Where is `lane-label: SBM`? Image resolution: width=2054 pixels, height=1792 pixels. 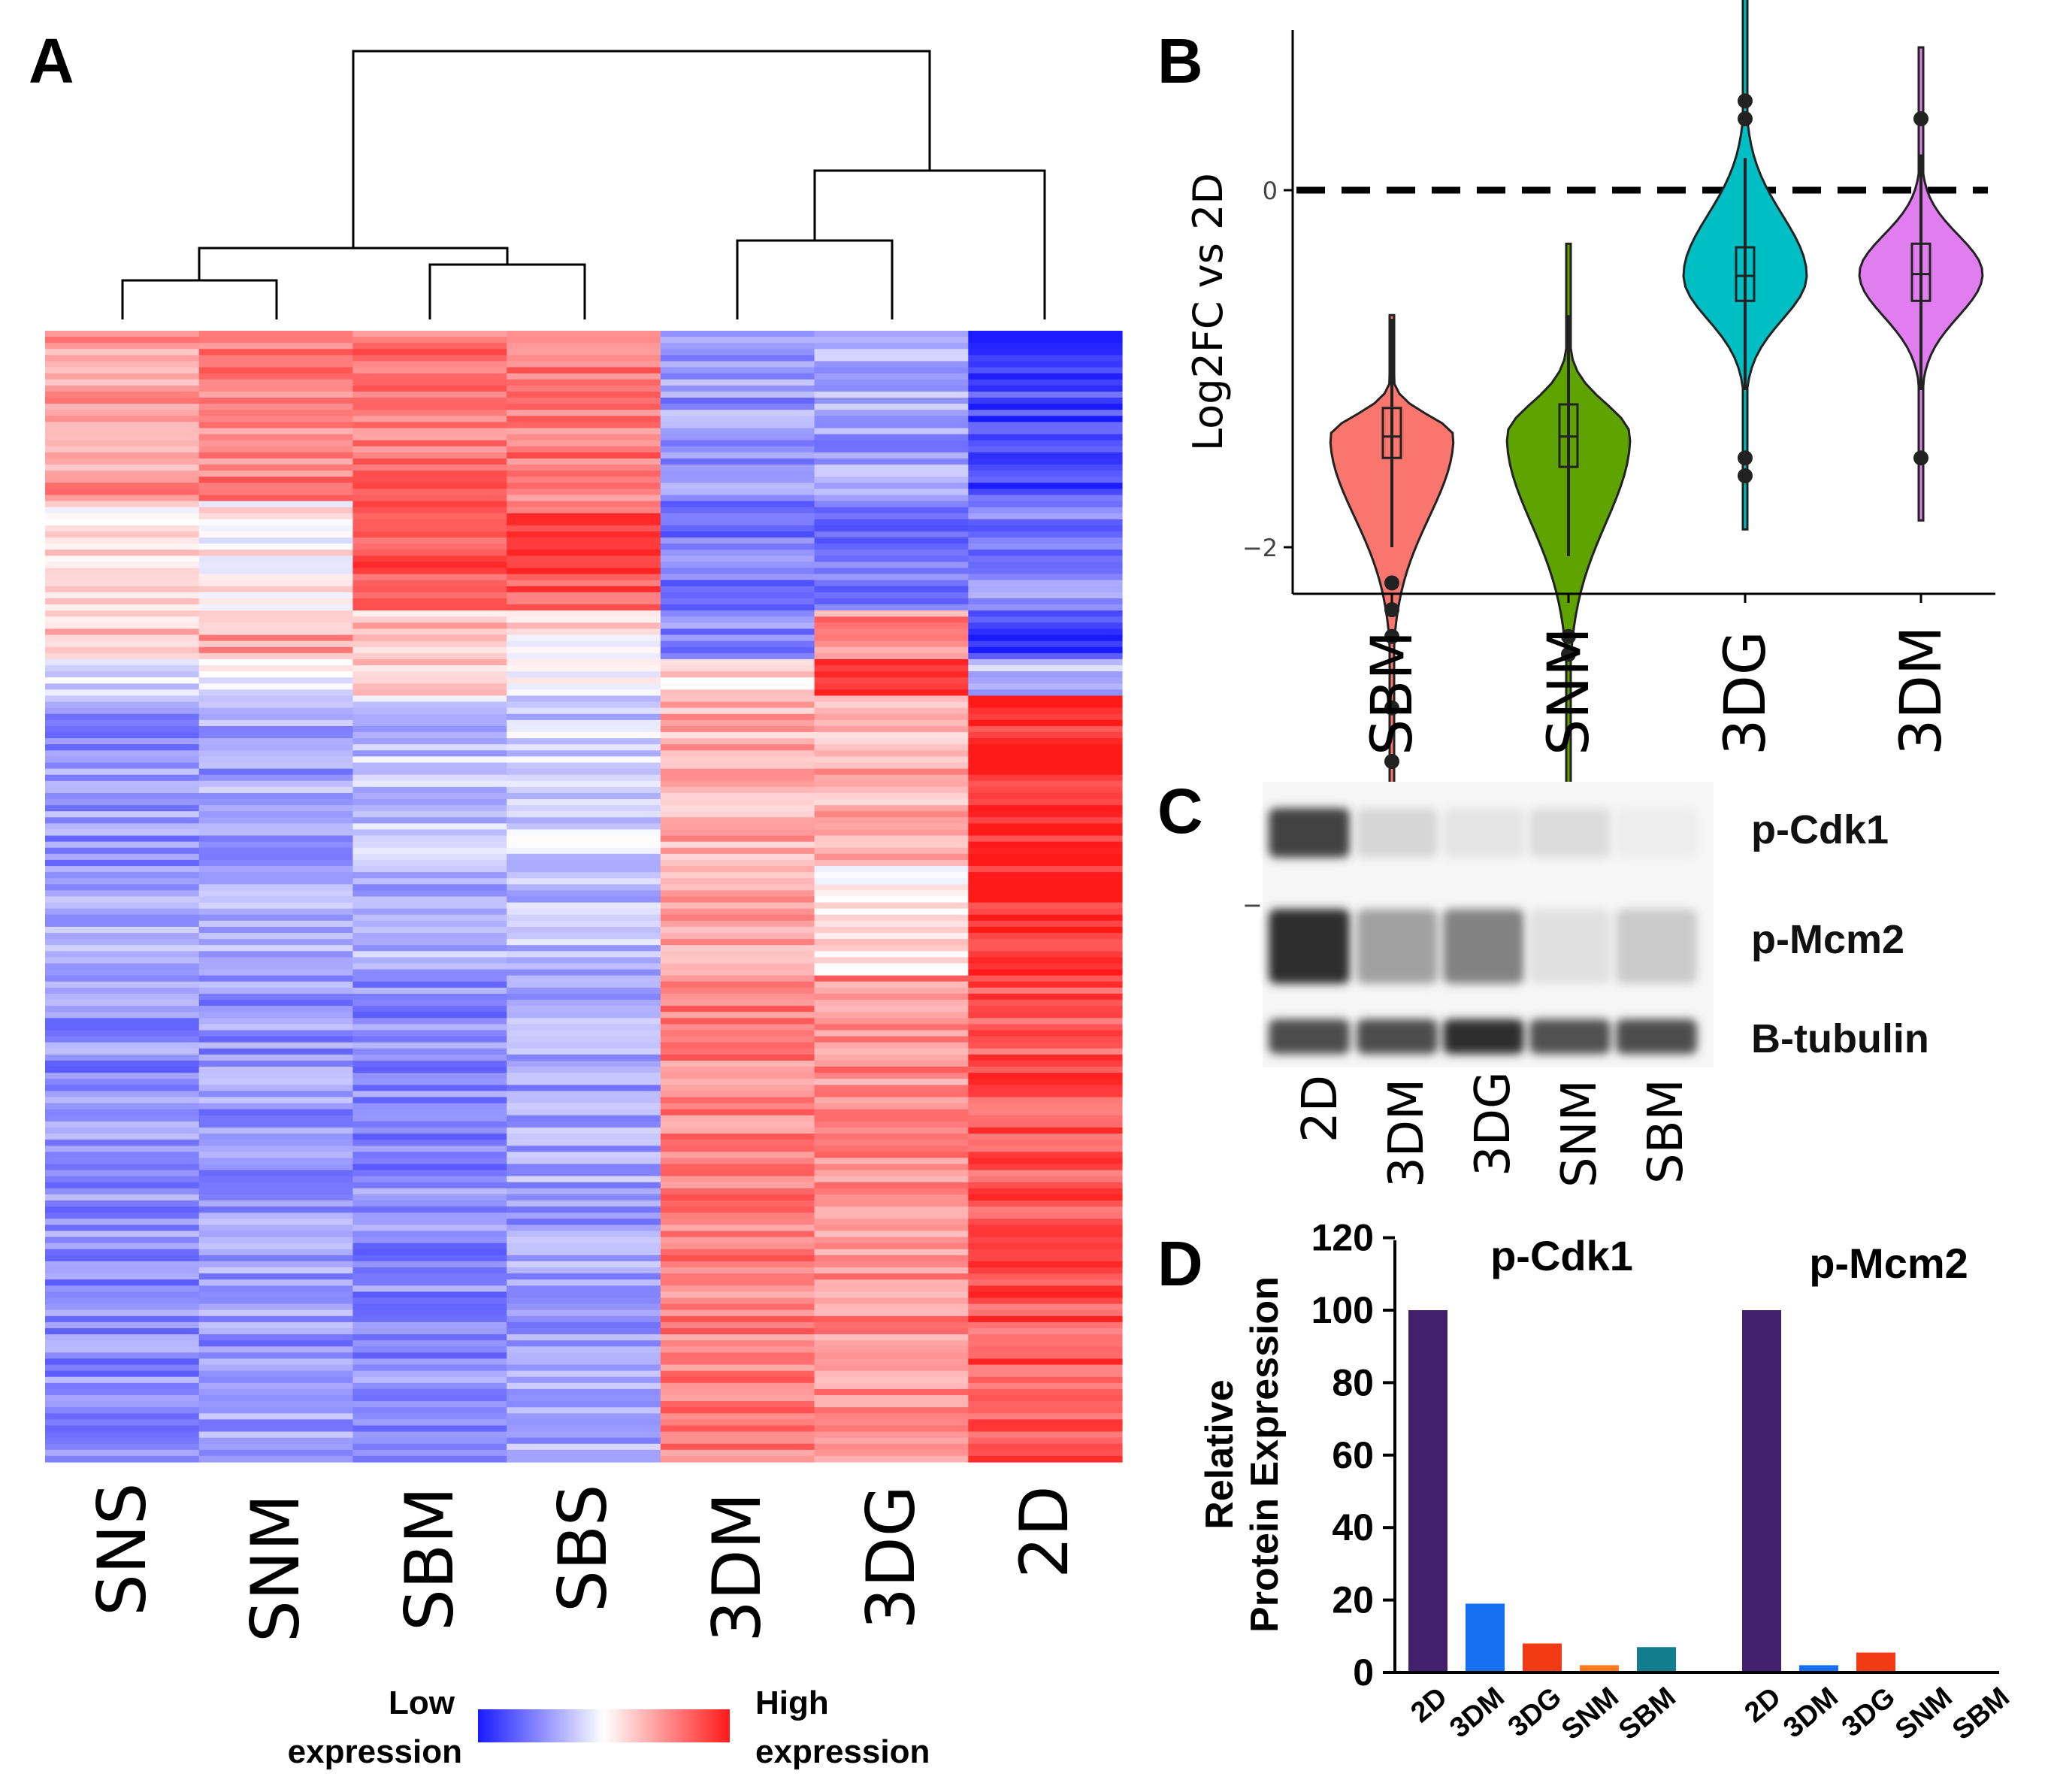
lane-label: SBM is located at coordinates (1666, 1131).